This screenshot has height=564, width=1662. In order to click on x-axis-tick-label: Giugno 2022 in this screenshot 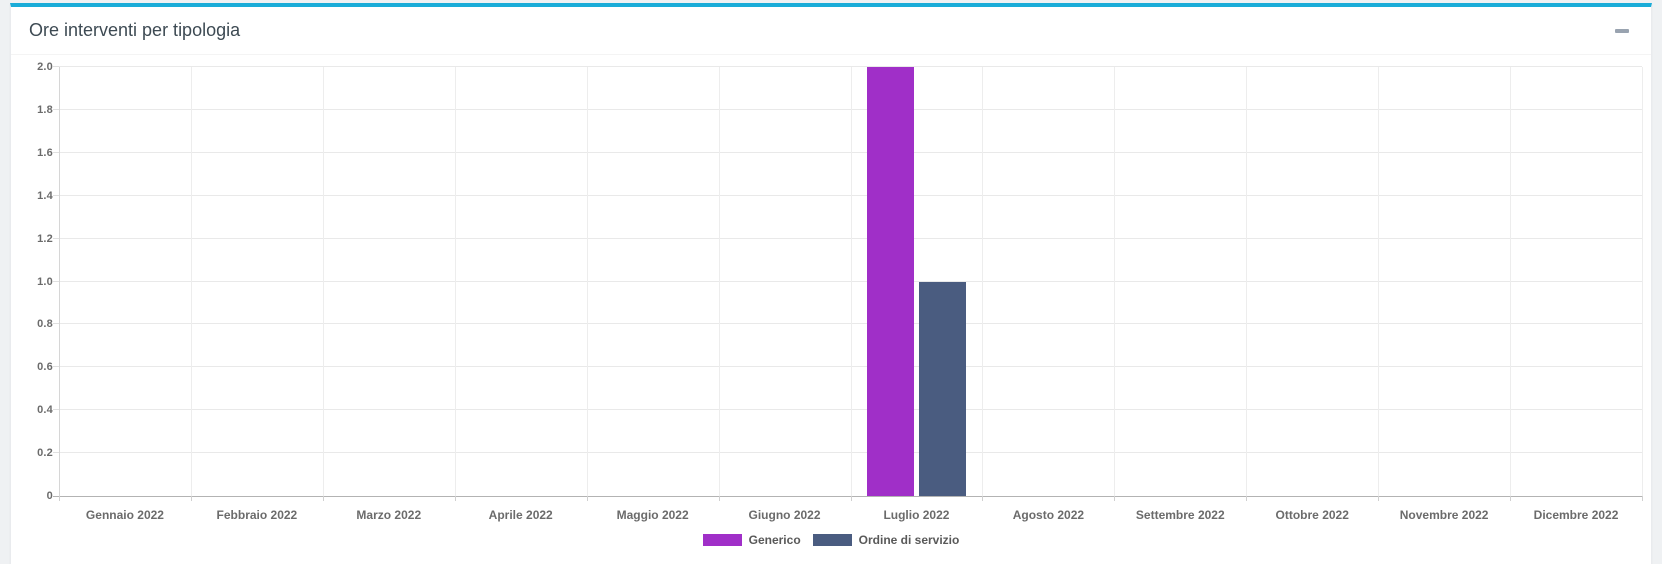, I will do `click(784, 515)`.